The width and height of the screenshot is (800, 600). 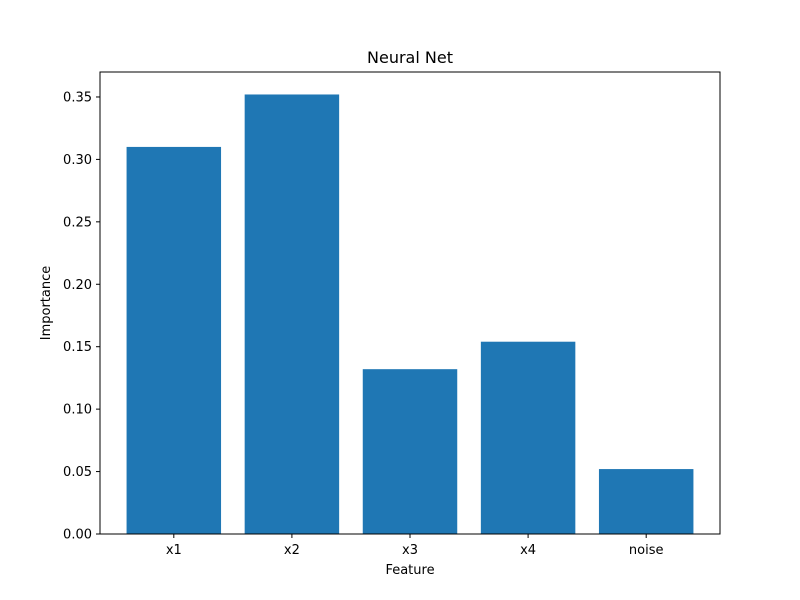 What do you see at coordinates (528, 550) in the screenshot?
I see `x-tick-label: x4` at bounding box center [528, 550].